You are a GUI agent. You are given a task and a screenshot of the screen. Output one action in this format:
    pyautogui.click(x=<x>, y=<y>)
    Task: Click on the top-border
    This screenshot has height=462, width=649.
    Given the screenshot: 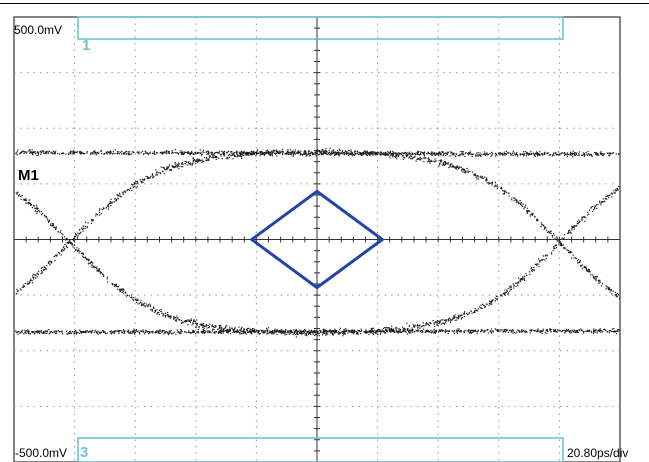 What is the action you would take?
    pyautogui.click(x=324, y=3)
    